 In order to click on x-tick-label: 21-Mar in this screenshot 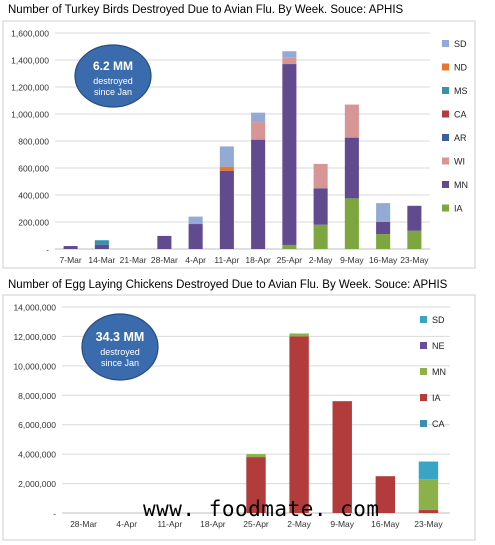, I will do `click(133, 260)`.